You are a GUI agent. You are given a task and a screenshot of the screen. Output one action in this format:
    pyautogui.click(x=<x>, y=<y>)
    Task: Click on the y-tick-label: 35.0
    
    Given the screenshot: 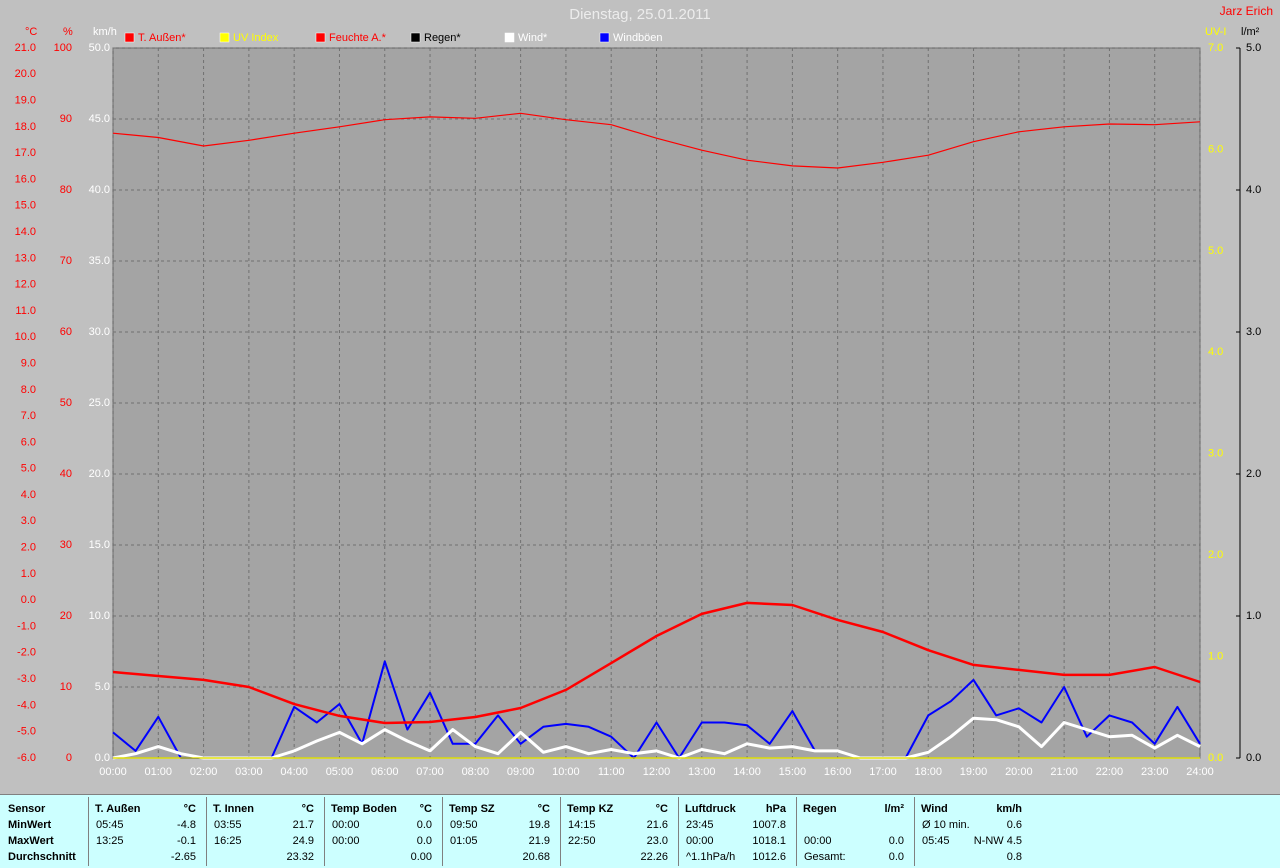 What is the action you would take?
    pyautogui.click(x=99, y=261)
    